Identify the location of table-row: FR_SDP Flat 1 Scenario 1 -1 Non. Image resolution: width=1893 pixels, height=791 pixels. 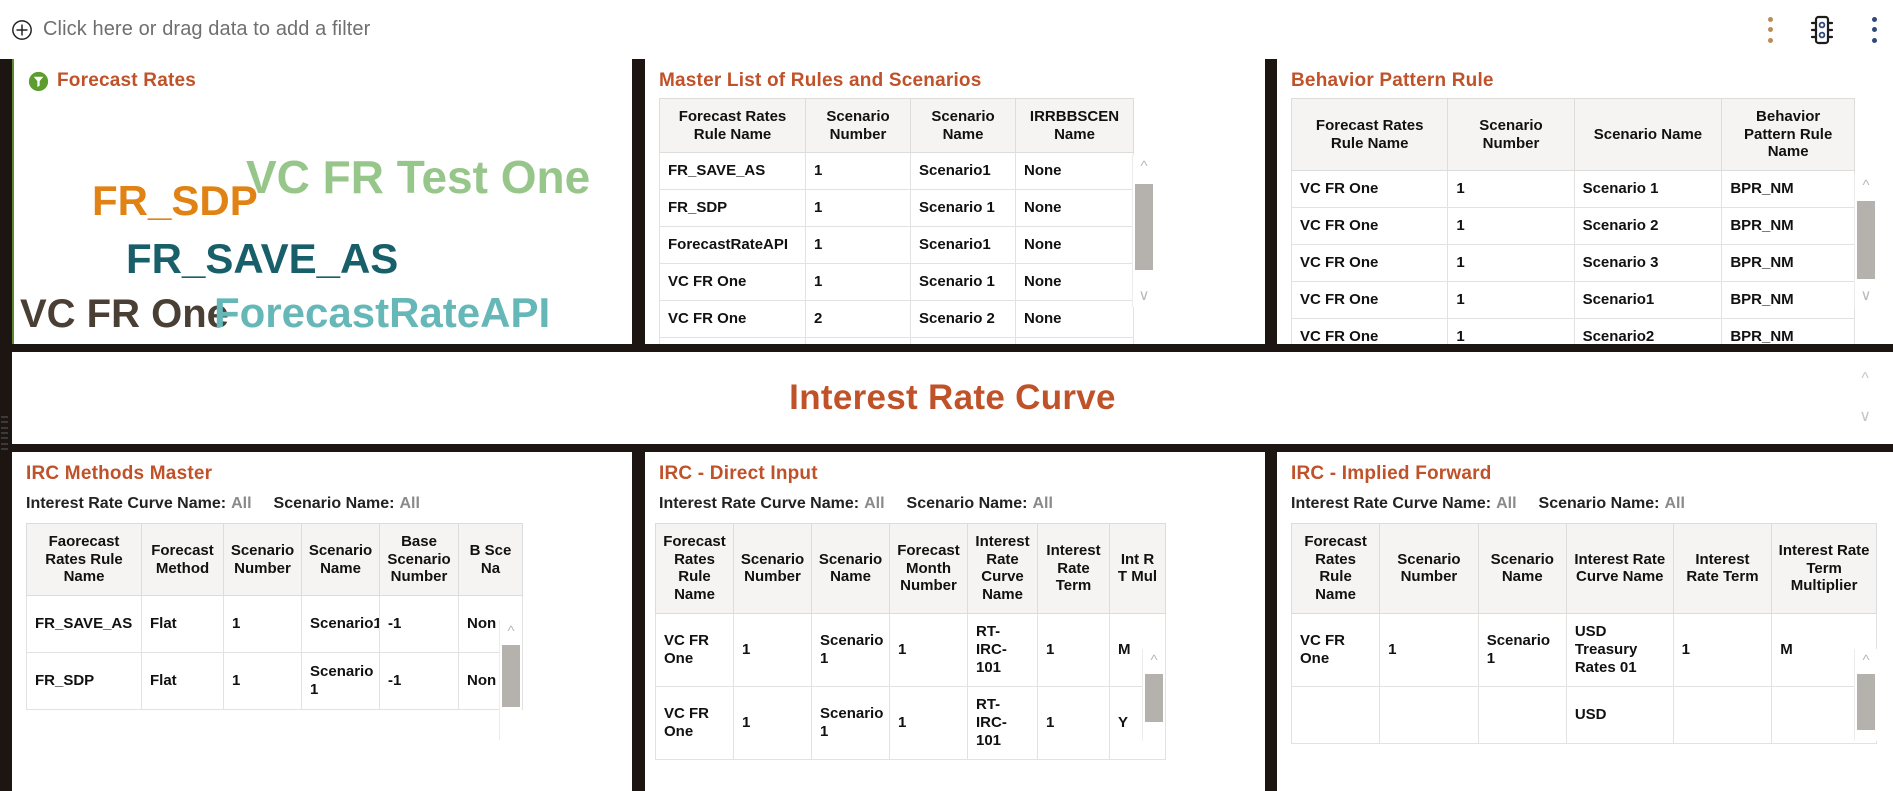
(274, 681).